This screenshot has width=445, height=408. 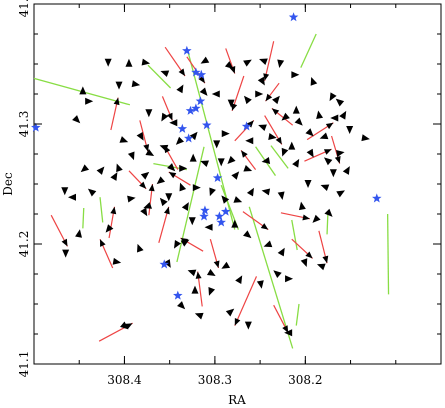 I want to click on y-tick-label-2: 41.3, so click(x=24, y=124).